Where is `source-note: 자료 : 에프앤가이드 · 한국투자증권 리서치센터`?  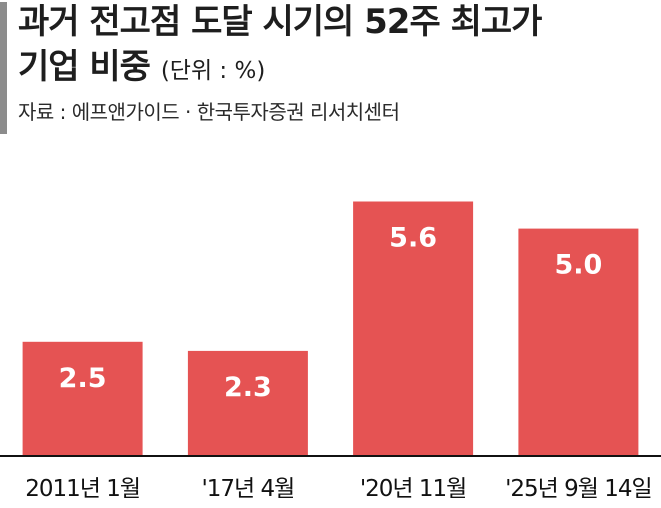 source-note: 자료 : 에프앤가이드 · 한국투자증권 리서치센터 is located at coordinates (209, 112).